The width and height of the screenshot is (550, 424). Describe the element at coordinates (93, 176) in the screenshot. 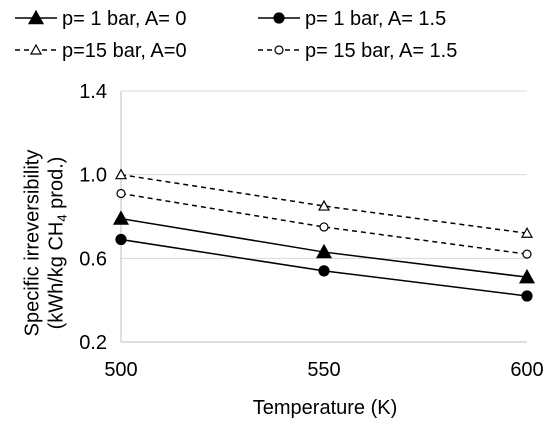

I see `y-tick-label: 1.0` at that location.